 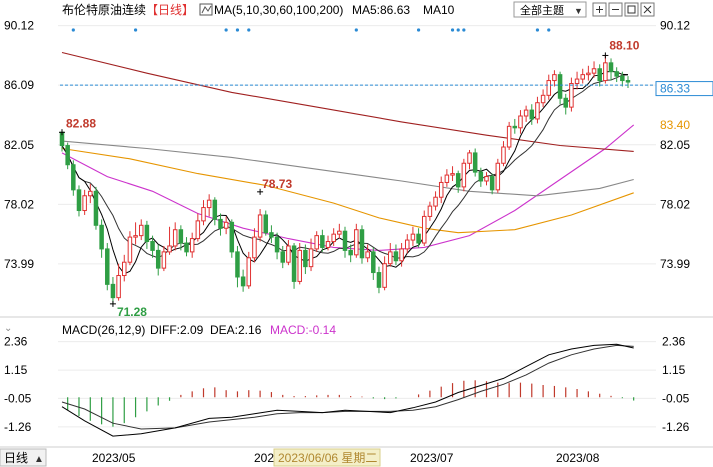 I want to click on price-tick-label: 78.02, so click(x=675, y=204).